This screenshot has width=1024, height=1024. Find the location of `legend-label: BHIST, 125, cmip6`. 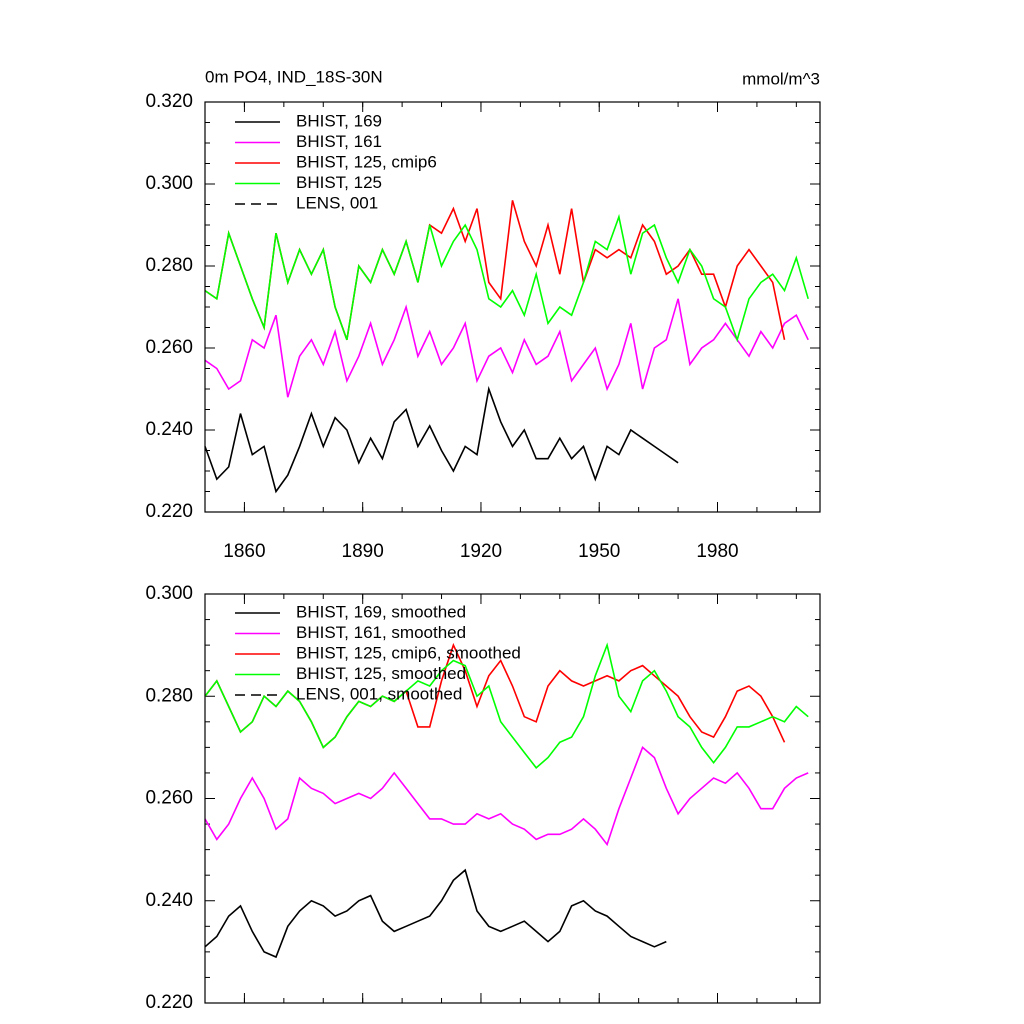

legend-label: BHIST, 125, cmip6 is located at coordinates (366, 161).